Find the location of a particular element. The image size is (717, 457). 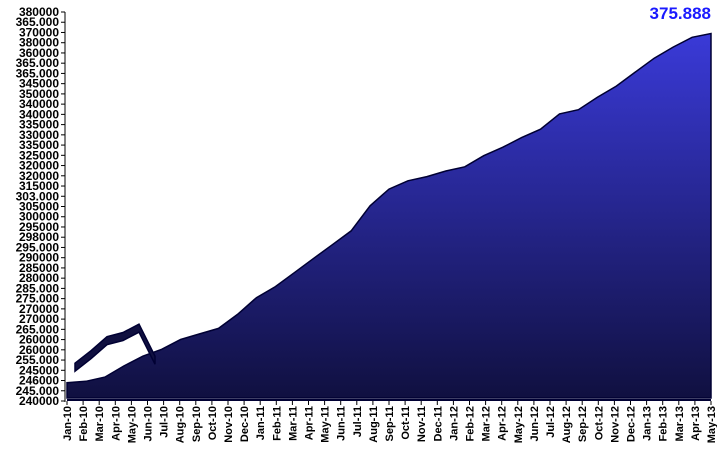

x-tick-label: Sep-12 is located at coordinates (583, 424).